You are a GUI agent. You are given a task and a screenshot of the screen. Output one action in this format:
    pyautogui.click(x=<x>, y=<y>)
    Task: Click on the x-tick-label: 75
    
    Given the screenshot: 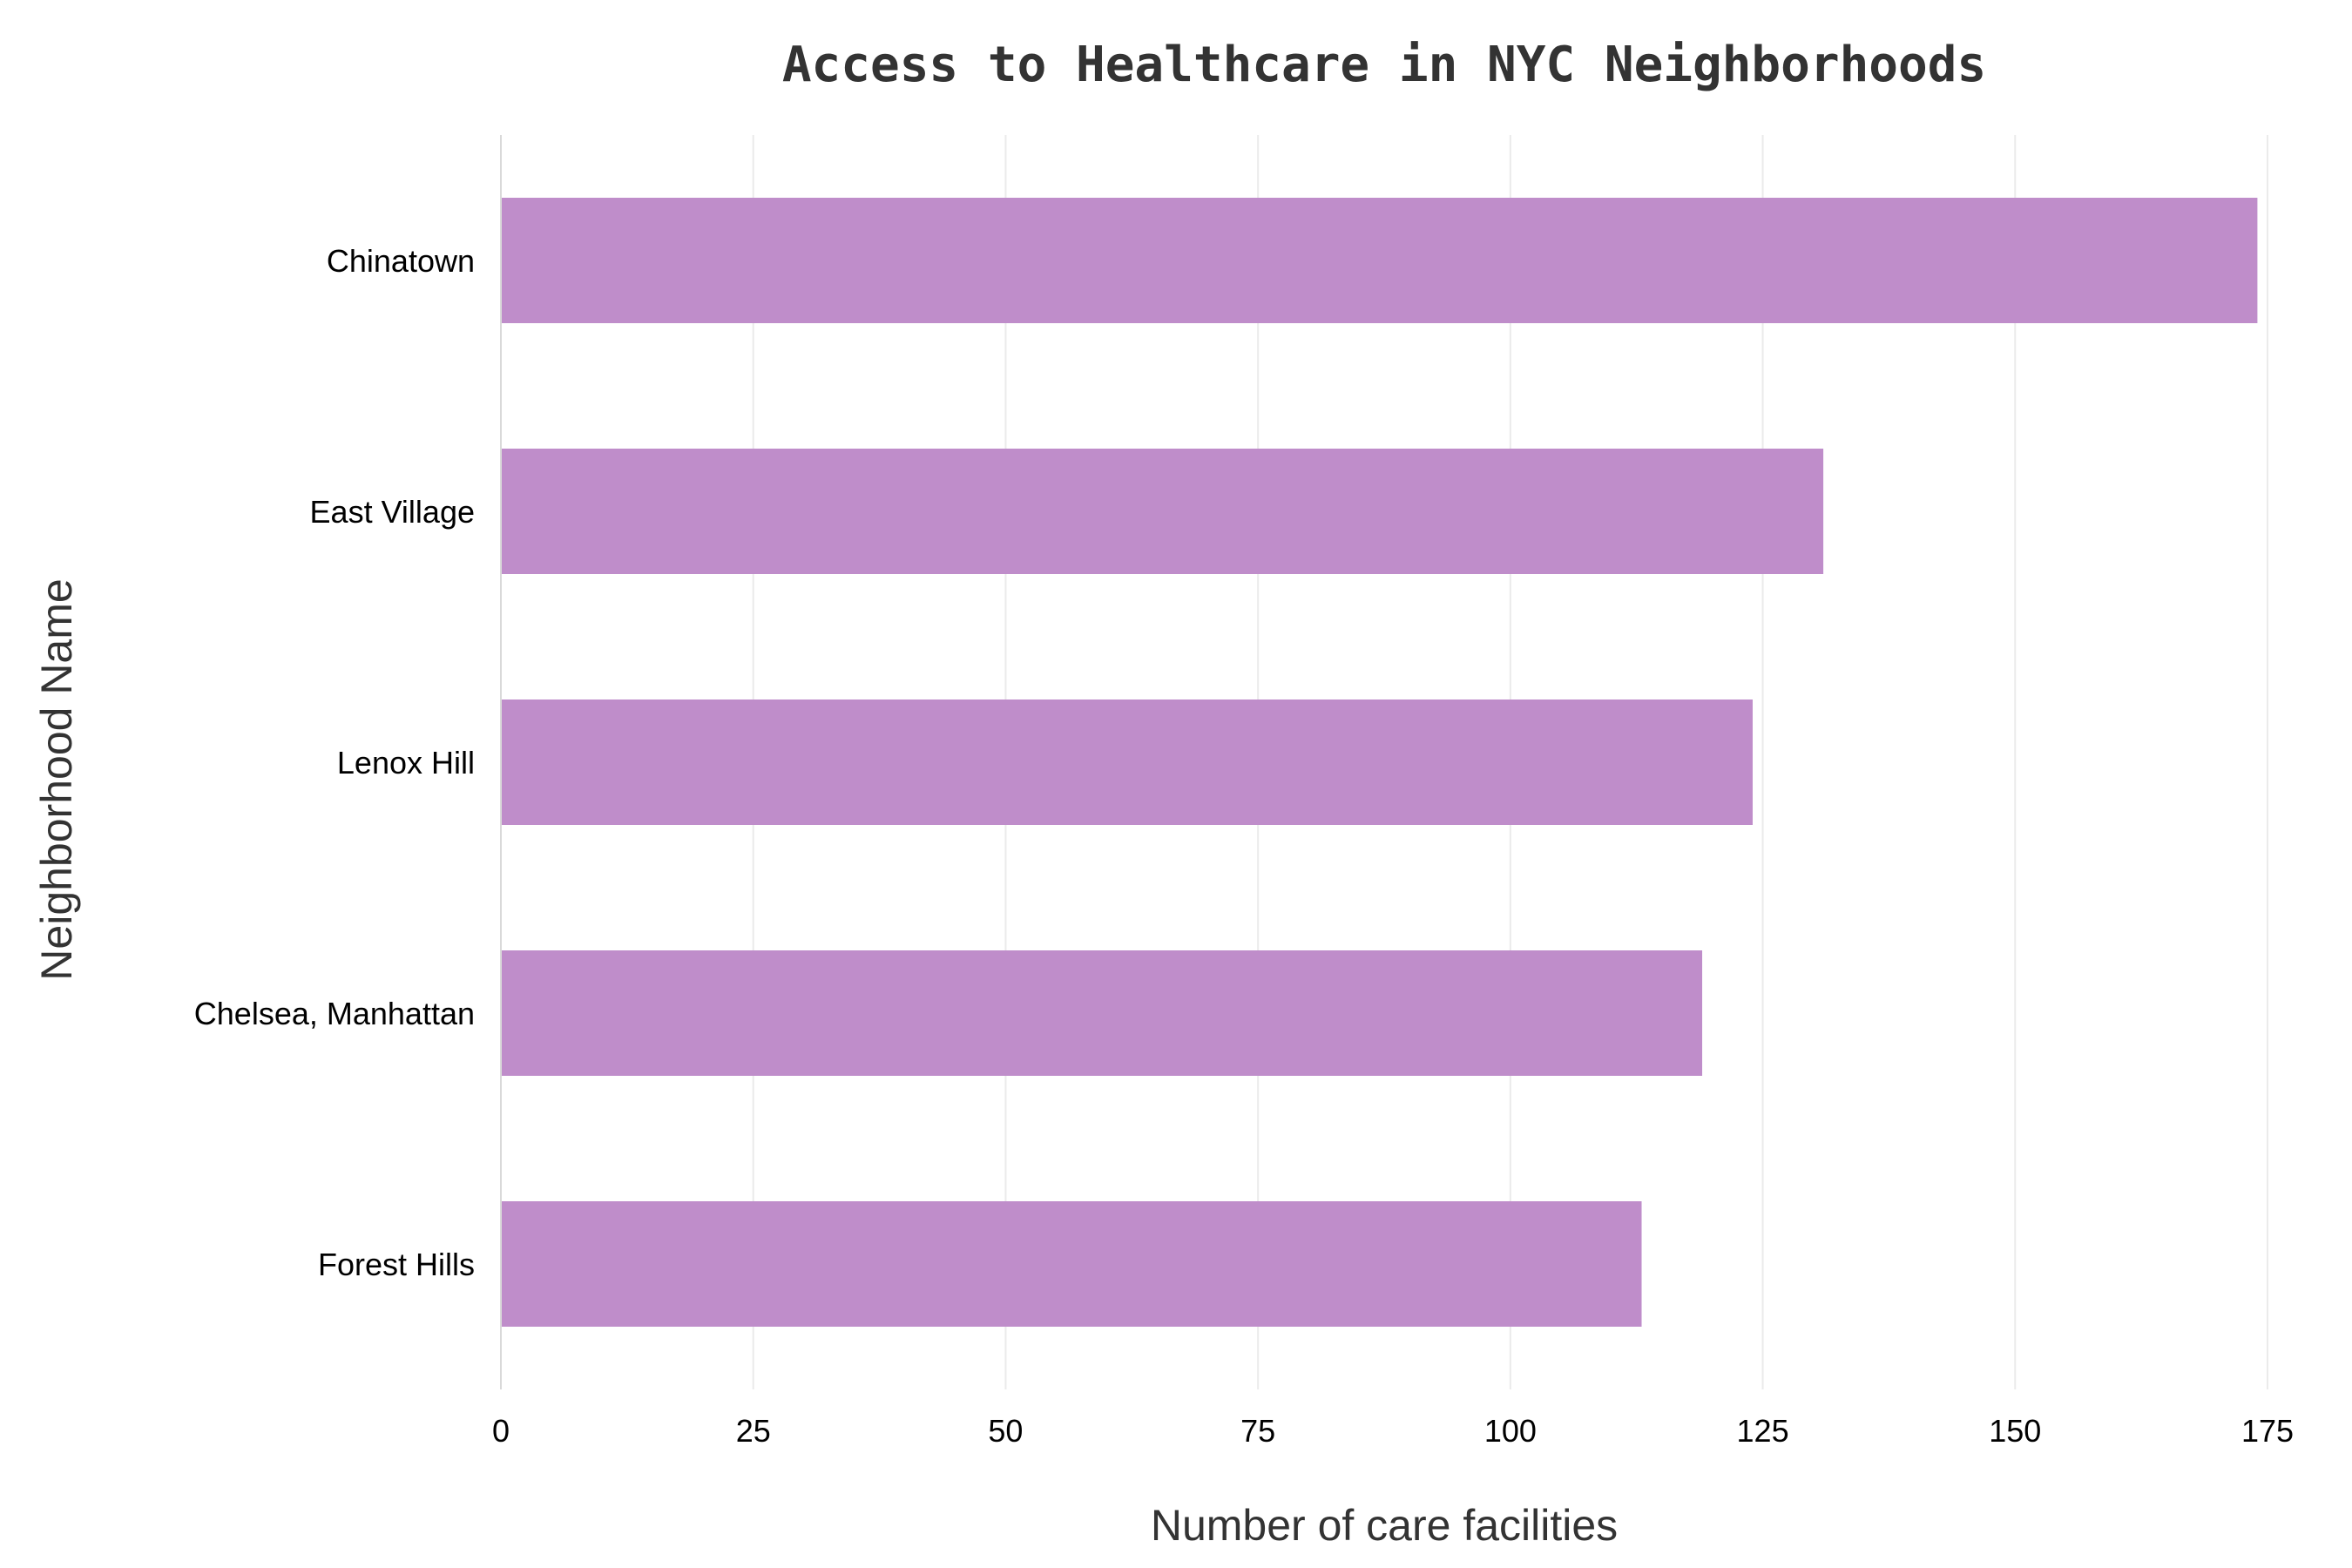 What is the action you would take?
    pyautogui.click(x=1257, y=1431)
    